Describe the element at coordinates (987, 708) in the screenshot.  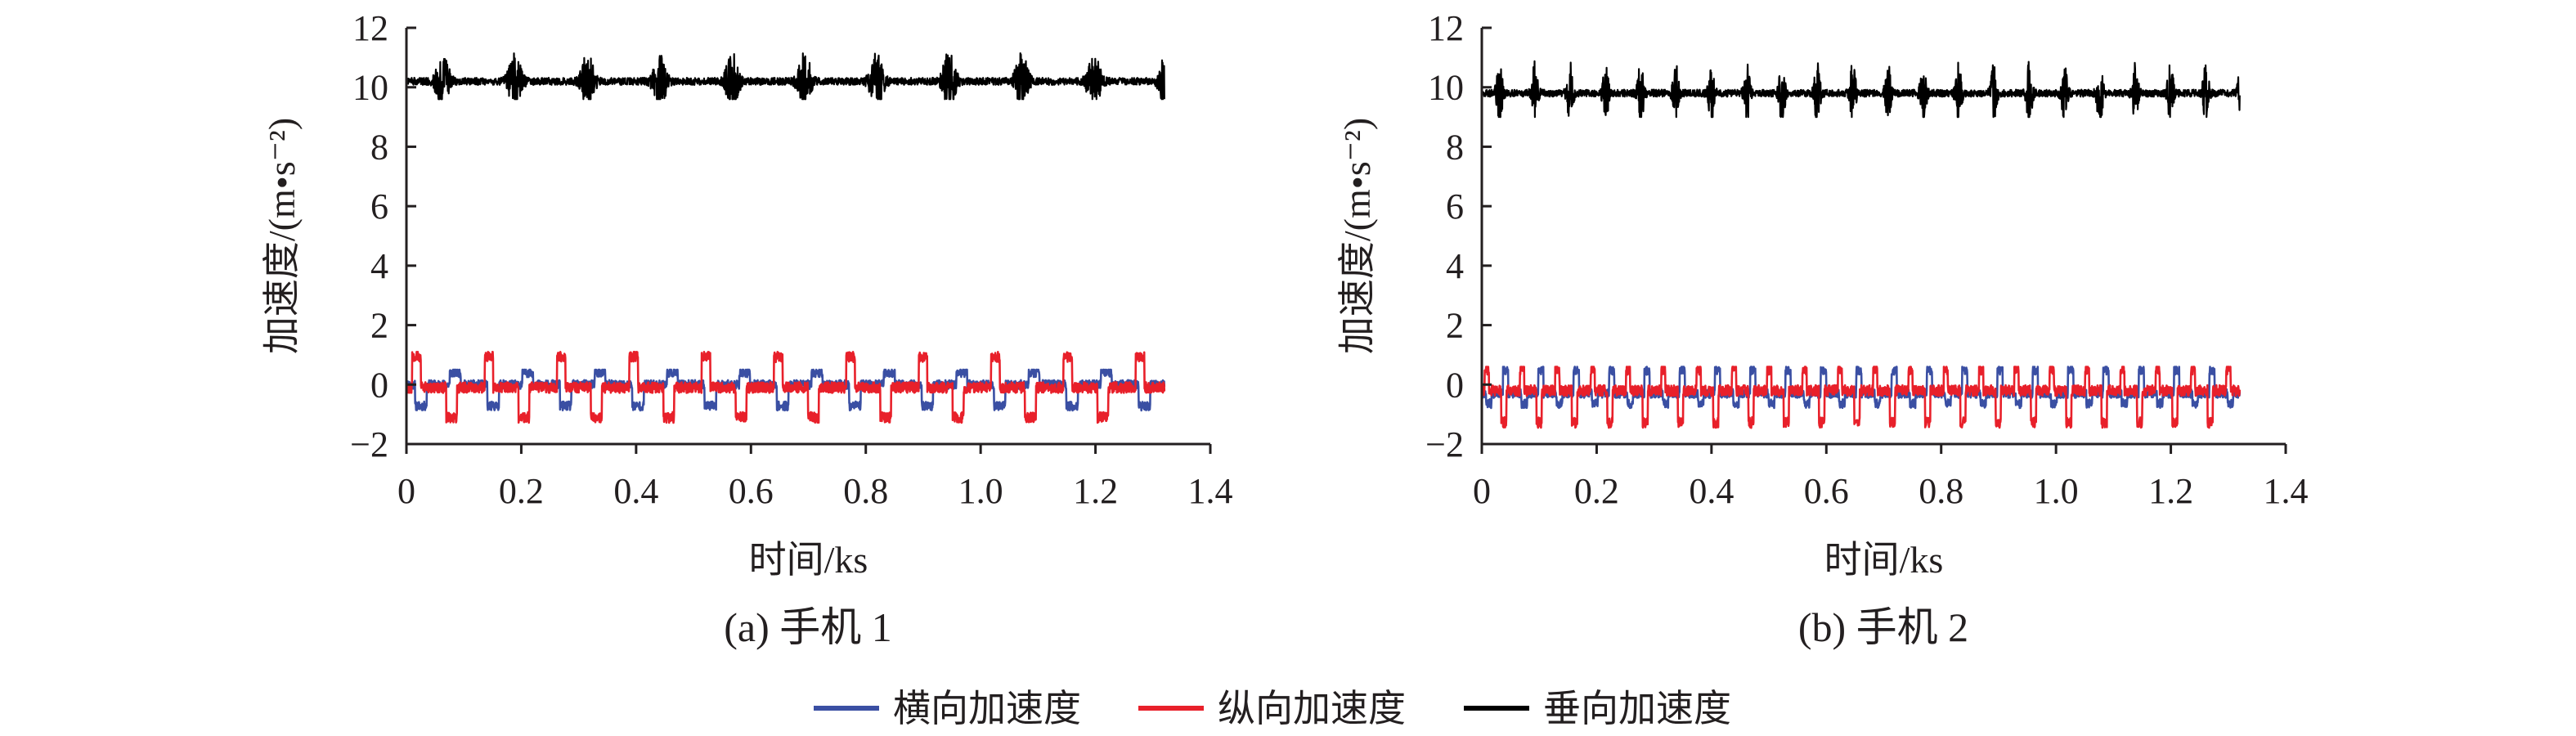
I see `legend-label-lateral: 横向加速度` at that location.